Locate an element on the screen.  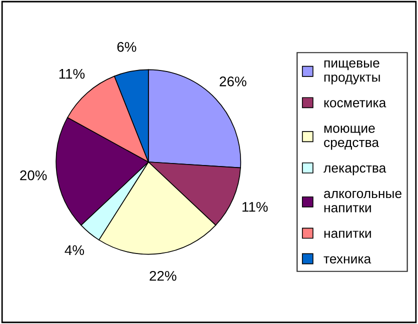
legend-label: косметика is located at coordinates (355, 104).